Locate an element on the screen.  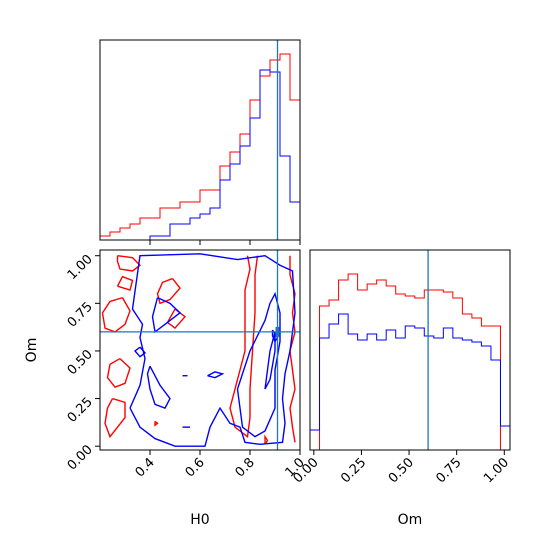
om-hist-xtick-label: 1.00 is located at coordinates (496, 470).